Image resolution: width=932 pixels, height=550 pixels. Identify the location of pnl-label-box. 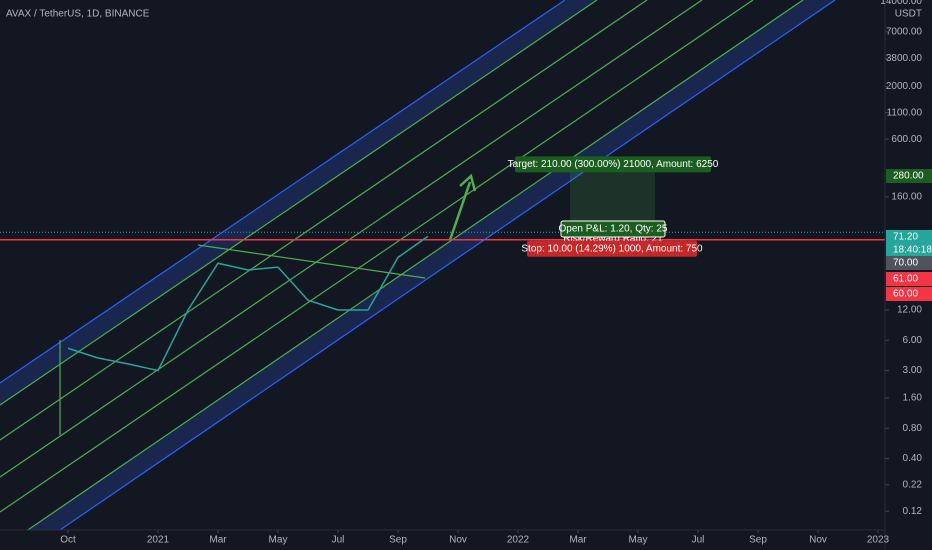
(613, 229).